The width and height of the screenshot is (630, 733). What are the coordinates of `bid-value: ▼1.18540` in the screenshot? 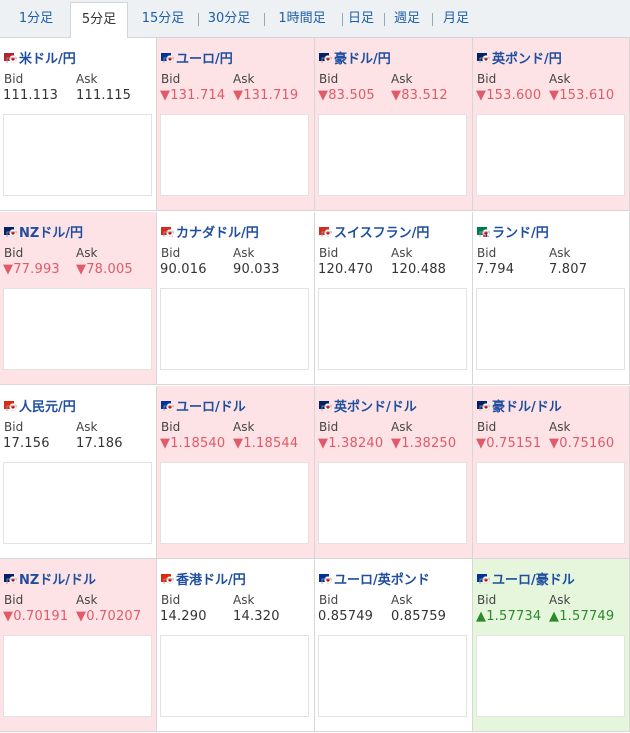 It's located at (193, 443).